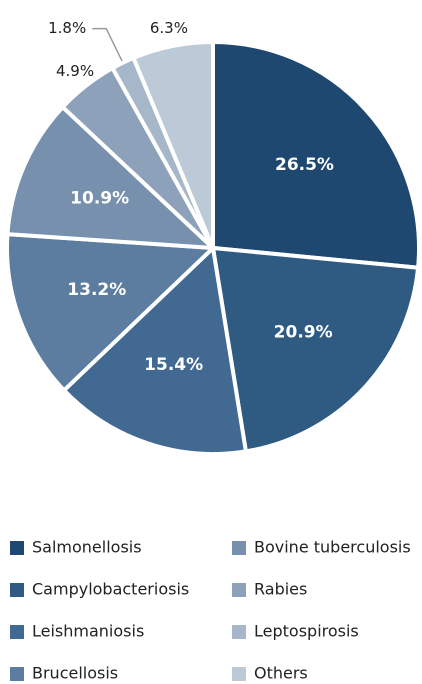 Image resolution: width=422 pixels, height=684 pixels. What do you see at coordinates (67, 28) in the screenshot?
I see `data-label: 1.8%` at bounding box center [67, 28].